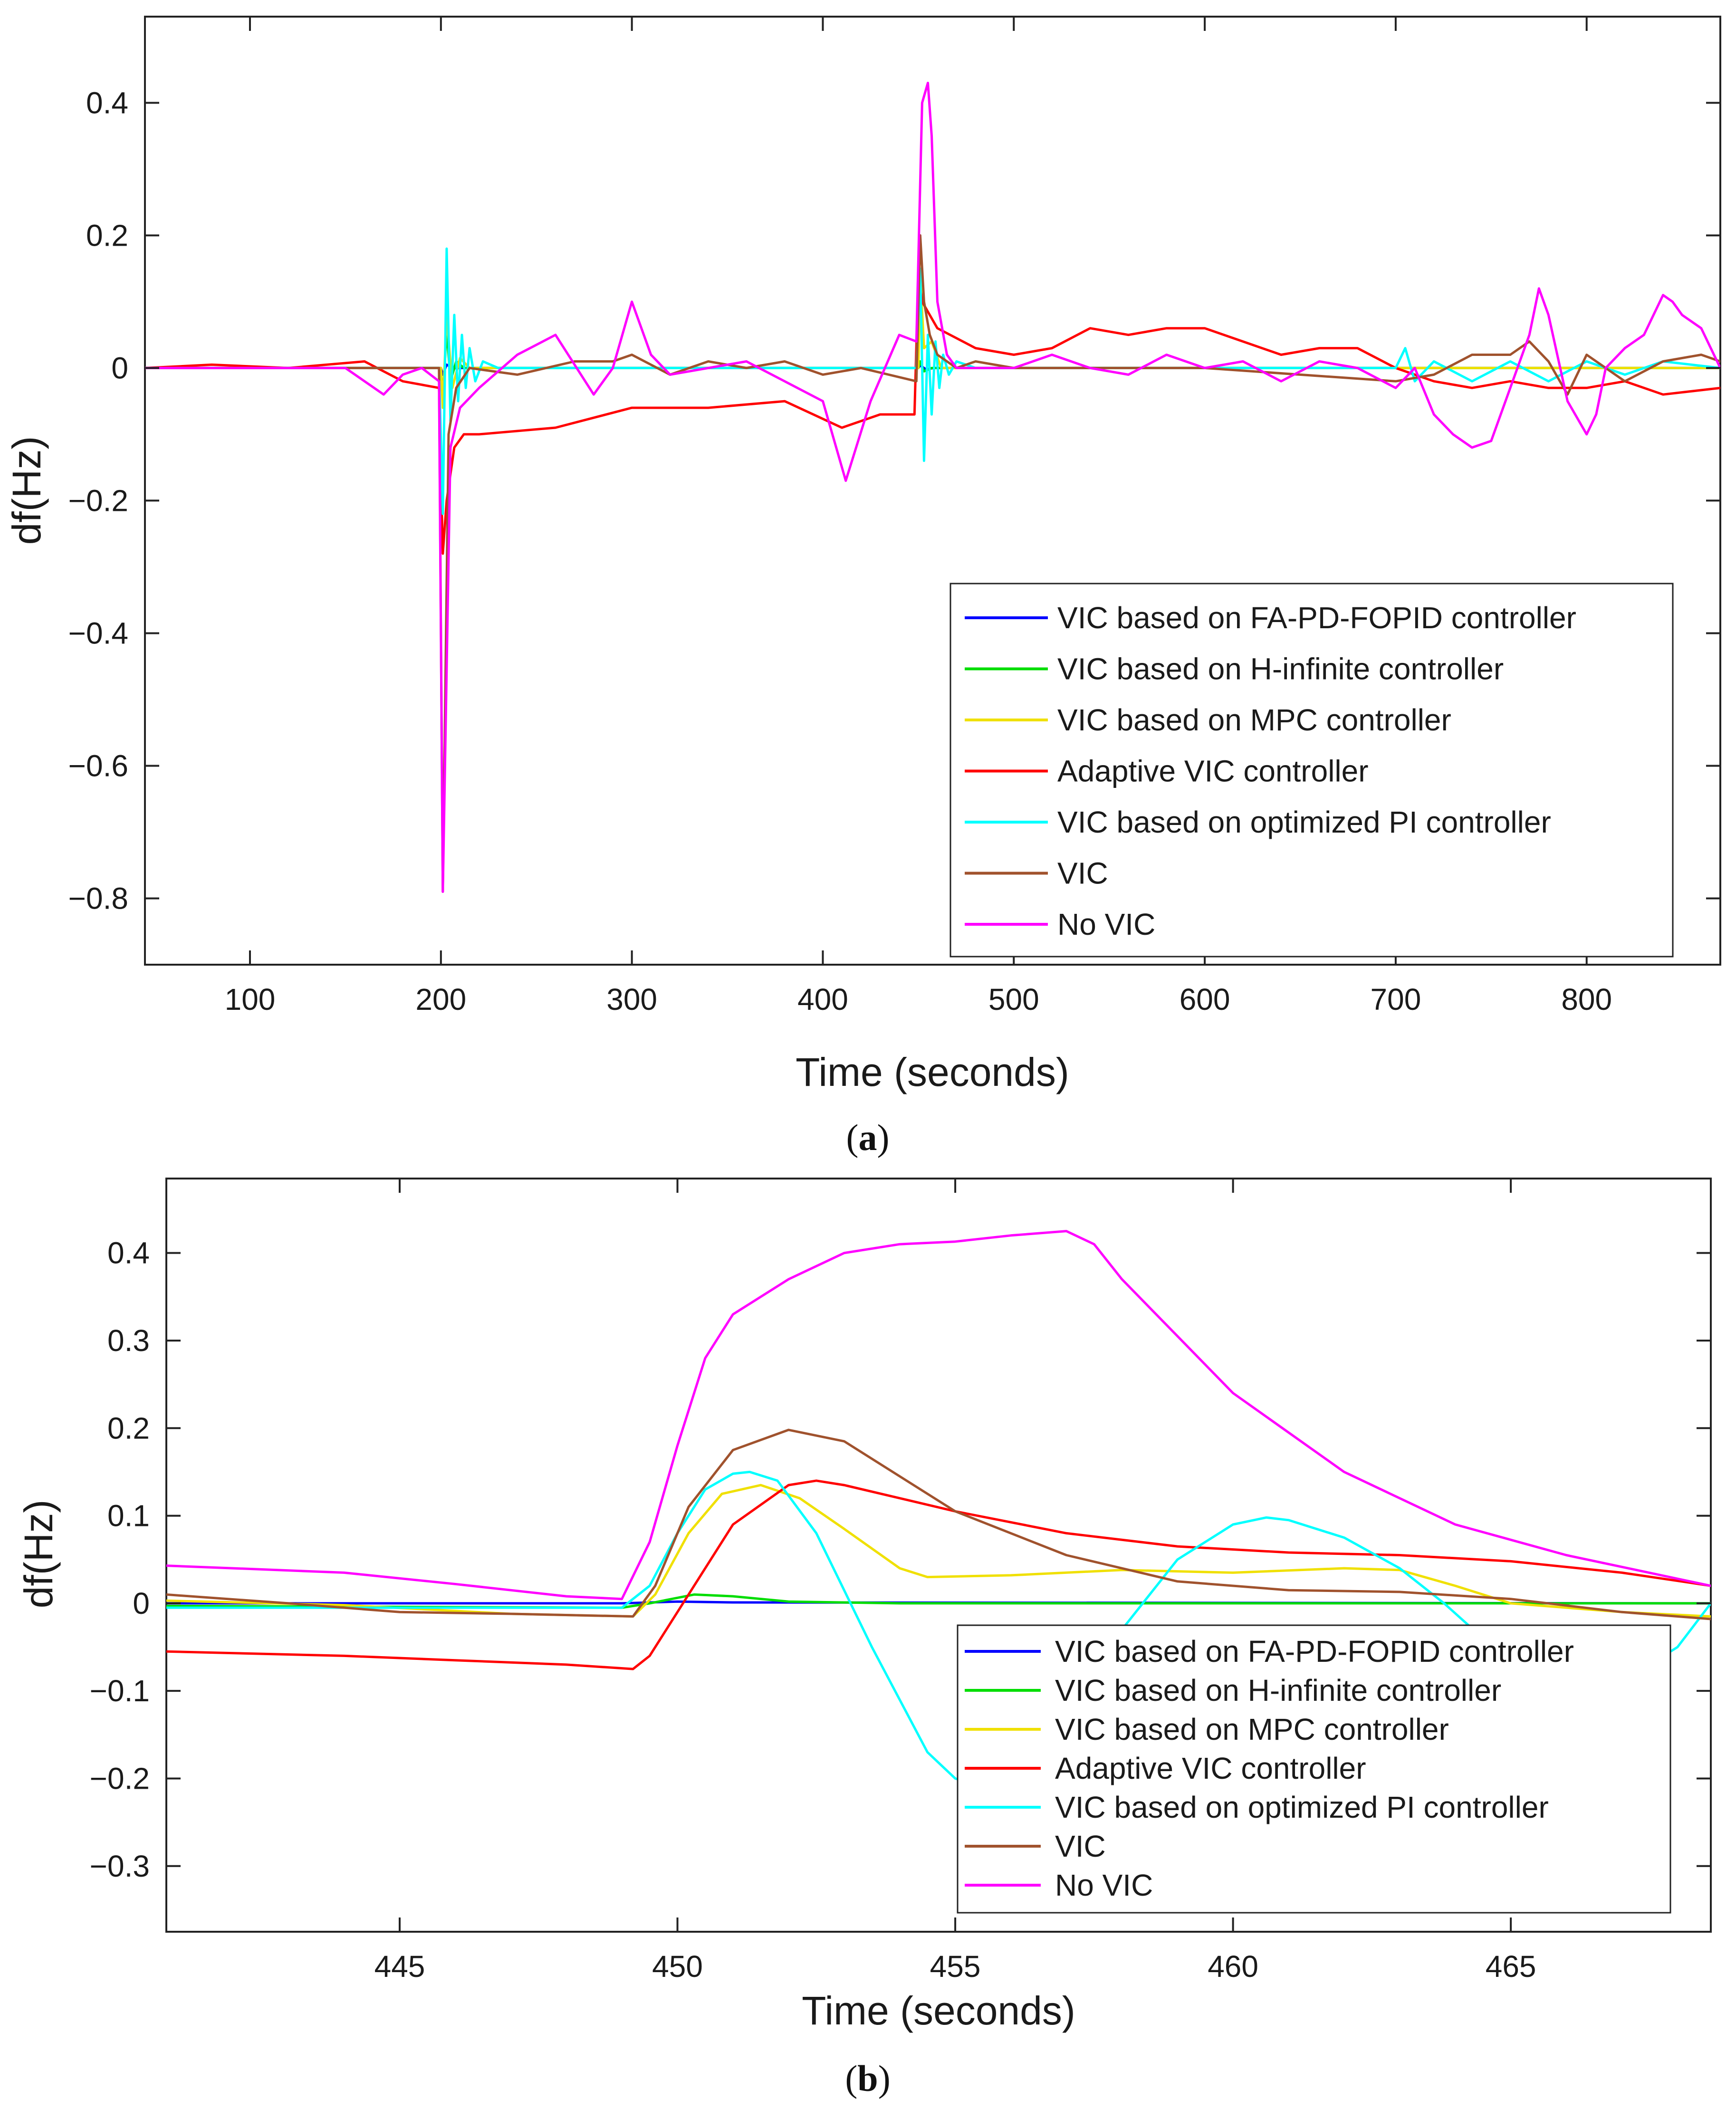  I want to click on x-tick-label-a-3: 400, so click(822, 999).